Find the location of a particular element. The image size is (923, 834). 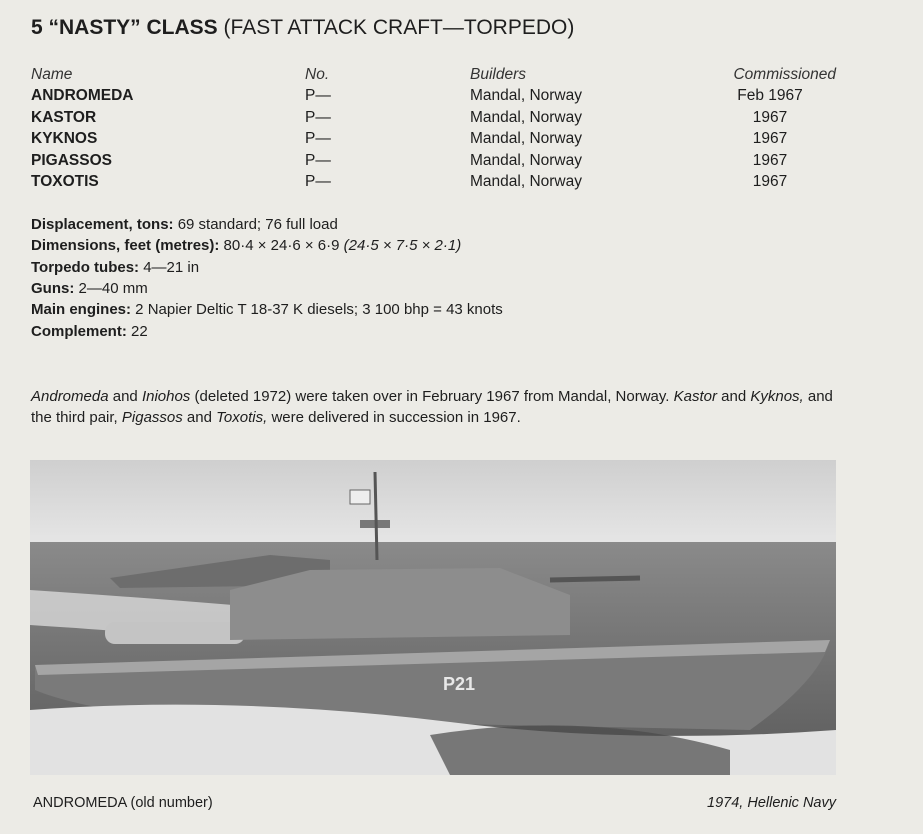

ship-commissioned: Feb 1967 is located at coordinates (770, 95).